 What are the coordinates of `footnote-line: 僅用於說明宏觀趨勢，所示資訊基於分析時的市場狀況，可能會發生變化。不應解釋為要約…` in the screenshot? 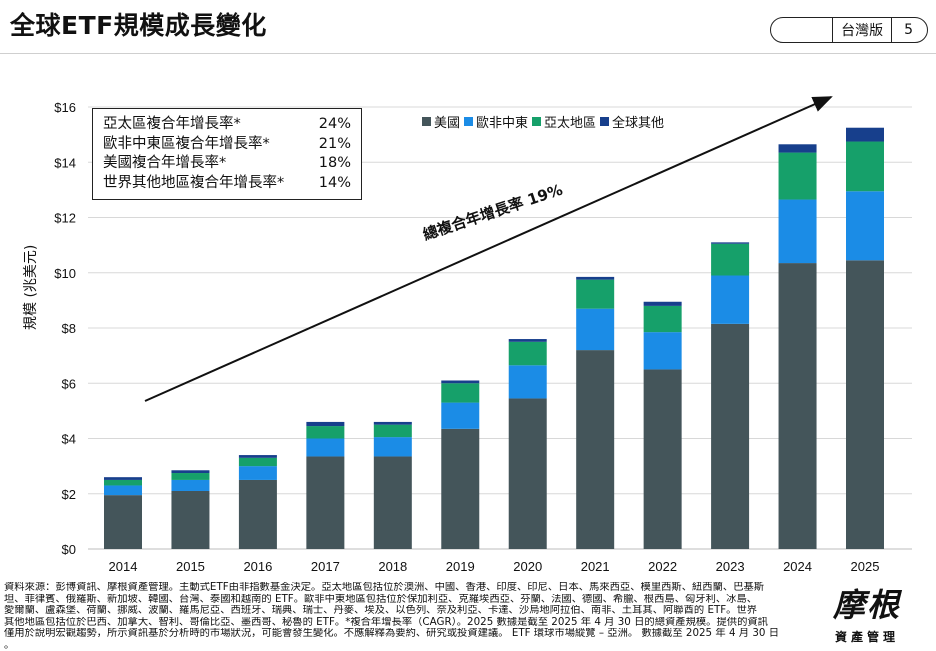 It's located at (392, 634).